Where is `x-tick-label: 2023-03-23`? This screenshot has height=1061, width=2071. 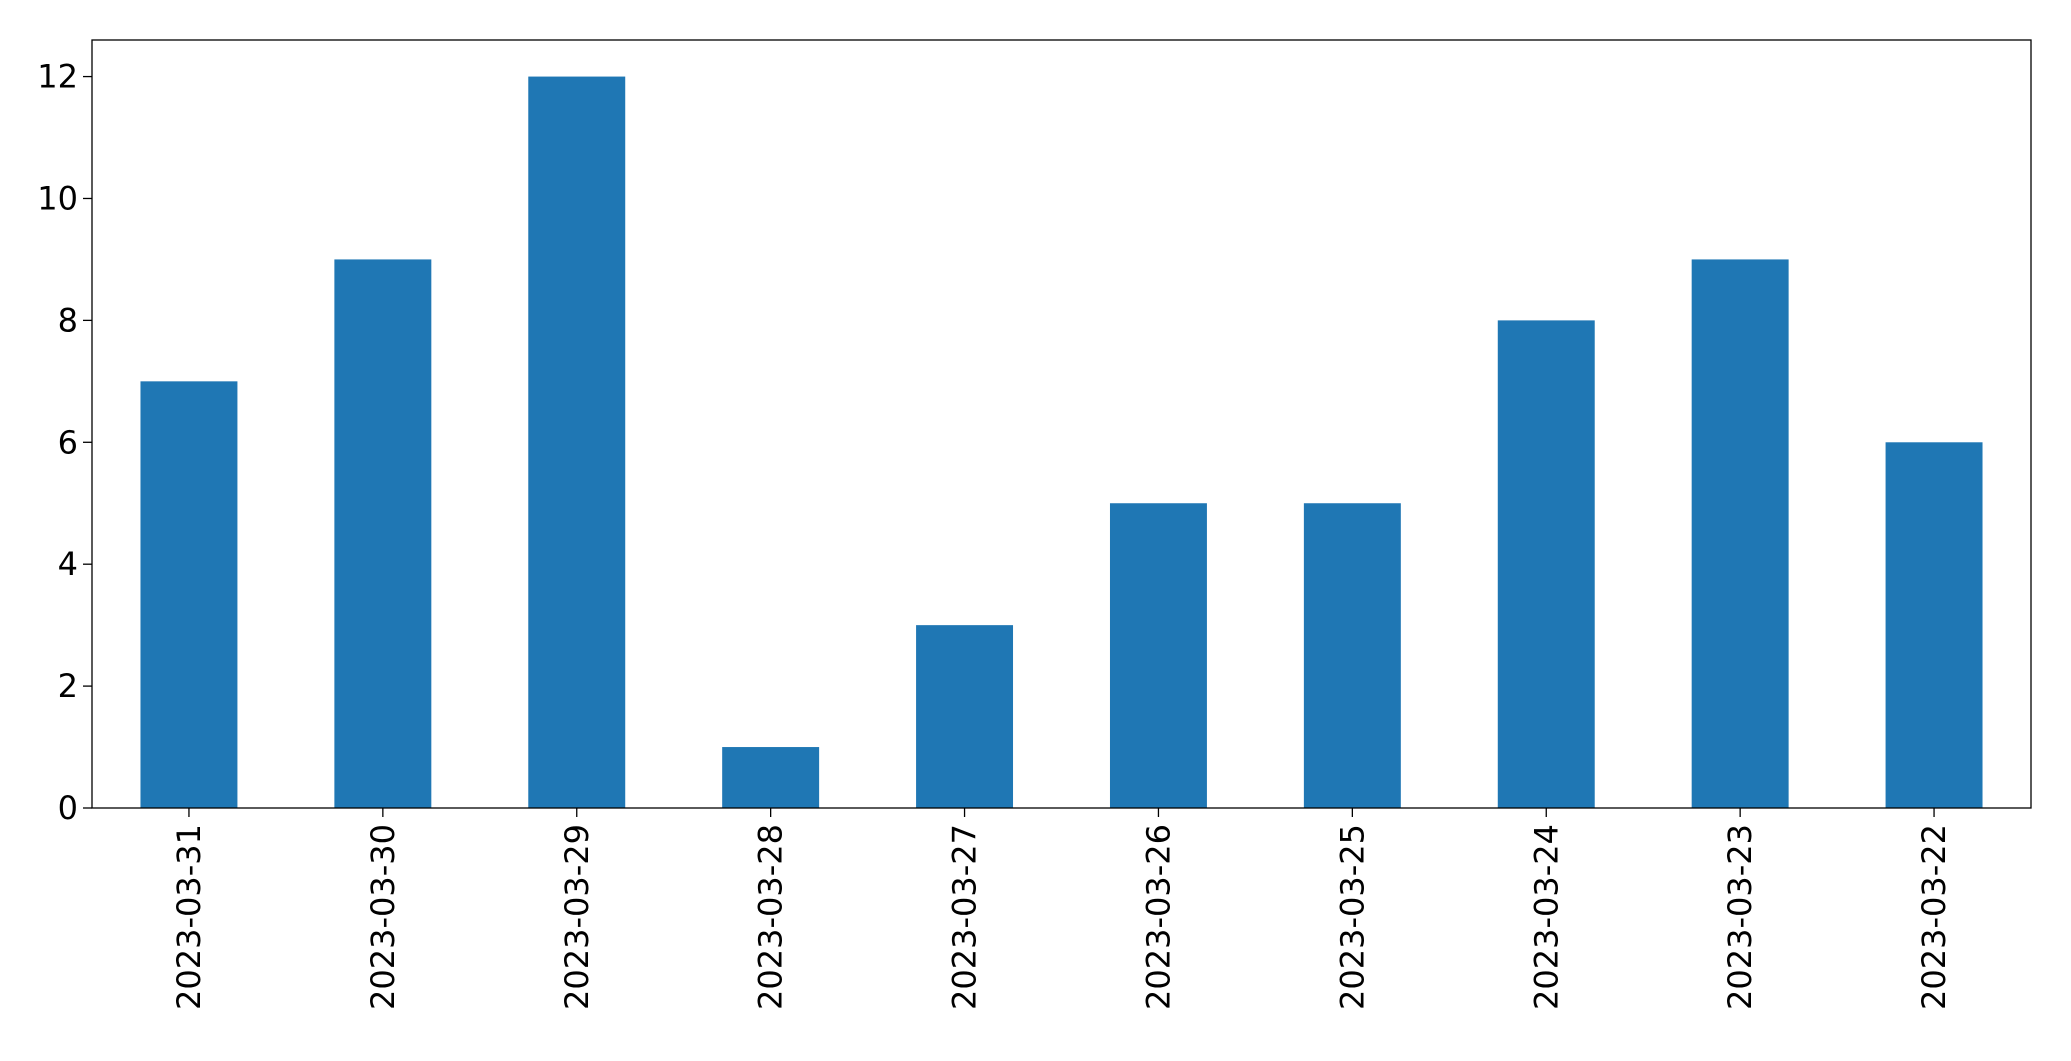 x-tick-label: 2023-03-23 is located at coordinates (1740, 917).